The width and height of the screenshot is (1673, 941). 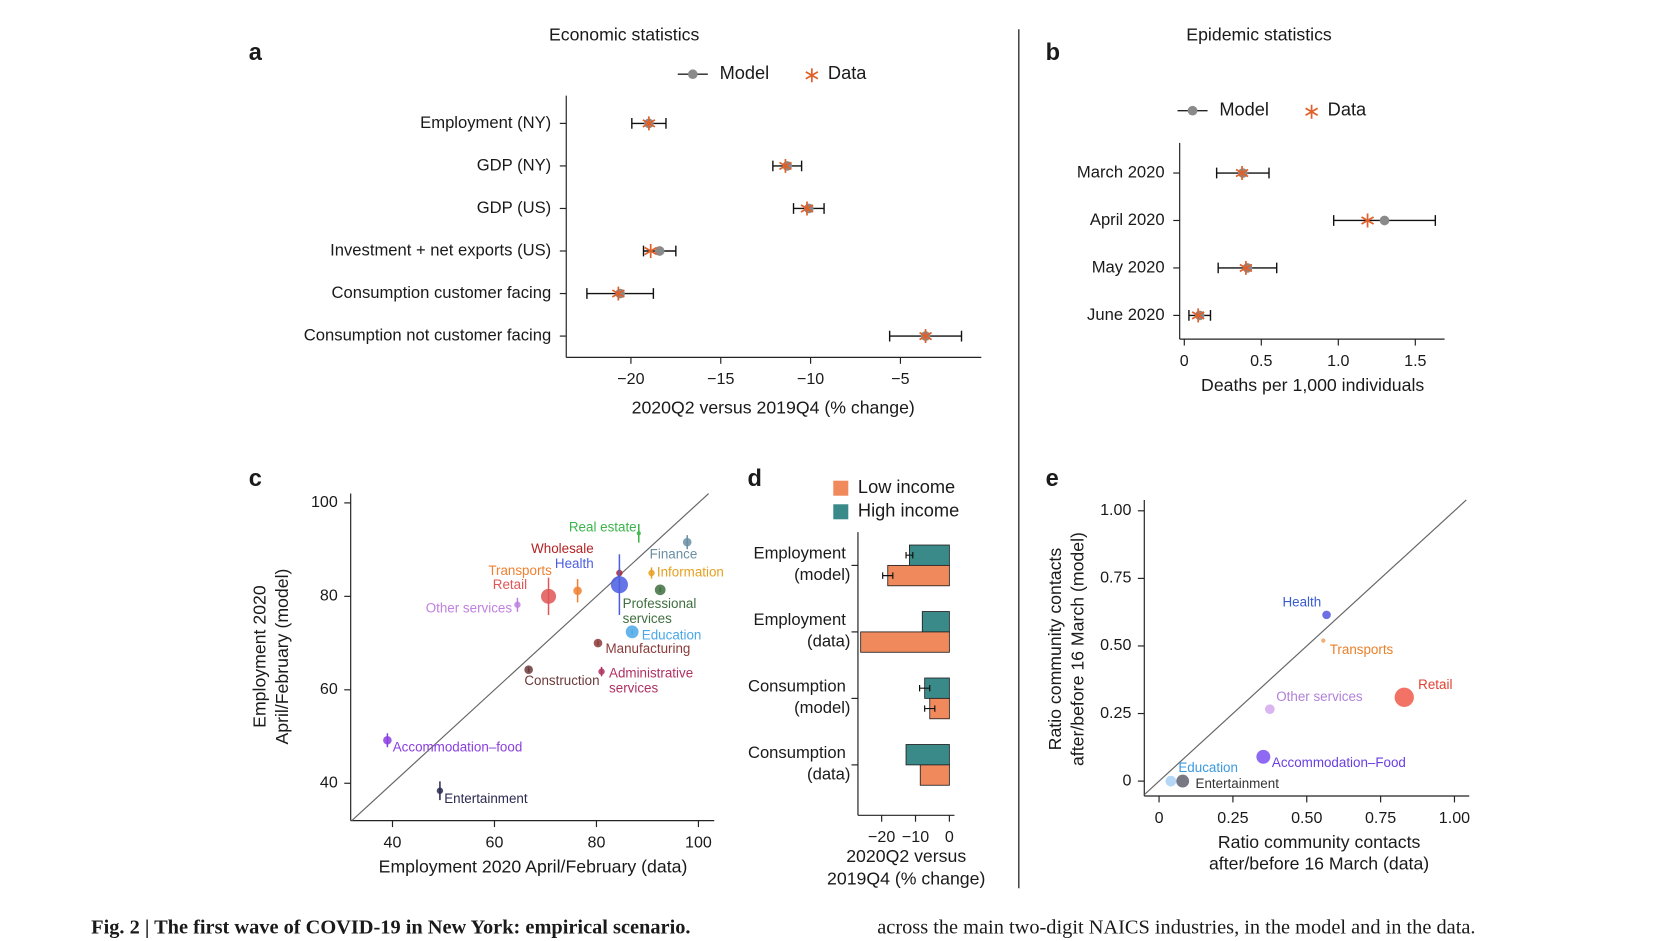 I want to click on y-tick-label: Employment (NY), so click(x=485, y=122).